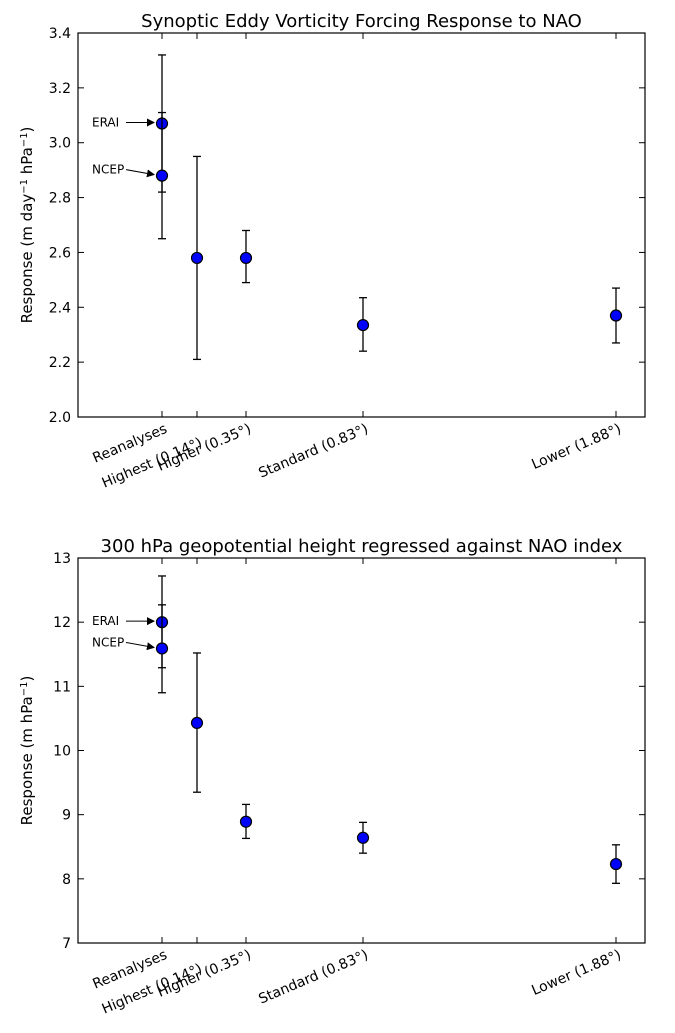 Image resolution: width=675 pixels, height=1033 pixels. What do you see at coordinates (60, 308) in the screenshot?
I see `top-ytick-label-2: 2.4` at bounding box center [60, 308].